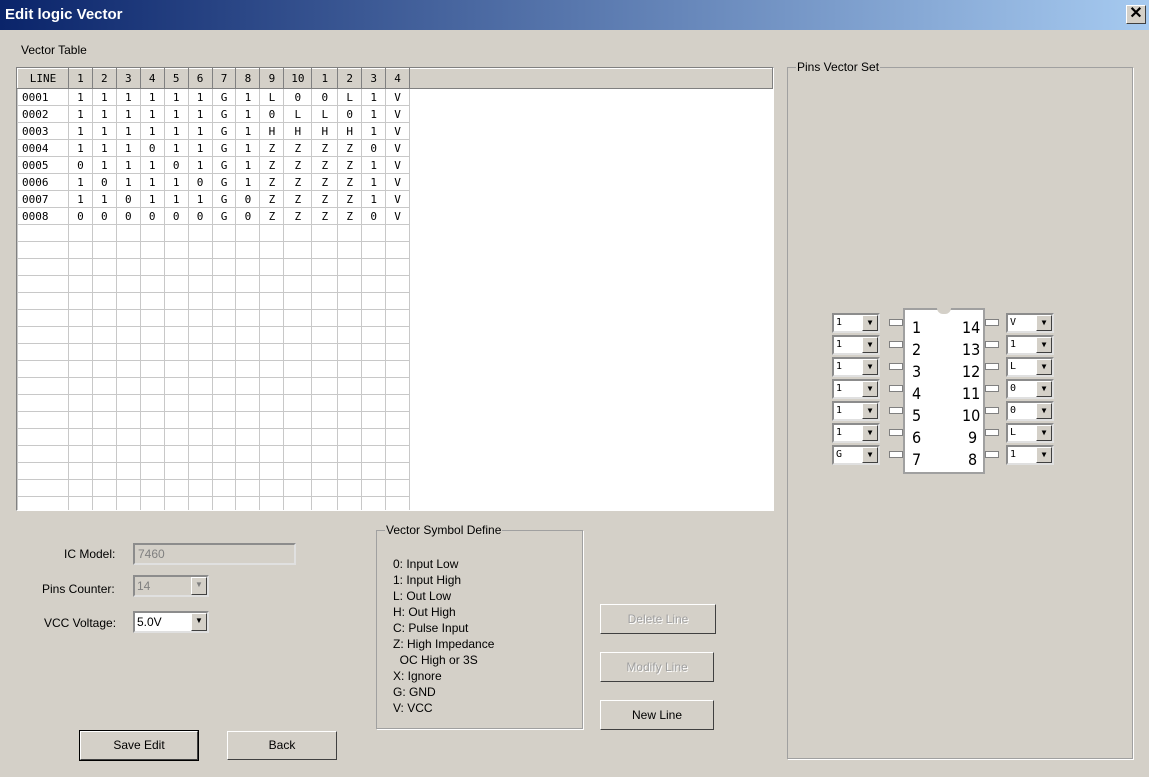  Describe the element at coordinates (1030, 389) in the screenshot. I see `pin-11-select: 0 ▼` at that location.